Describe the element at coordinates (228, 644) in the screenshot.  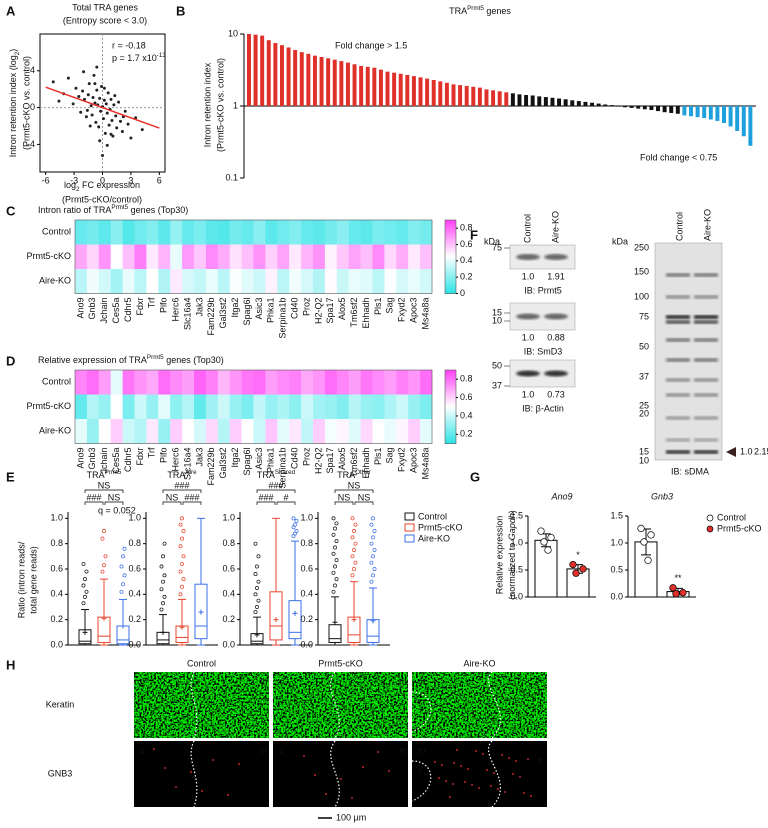
I see `y-tick-label: 0.0` at that location.